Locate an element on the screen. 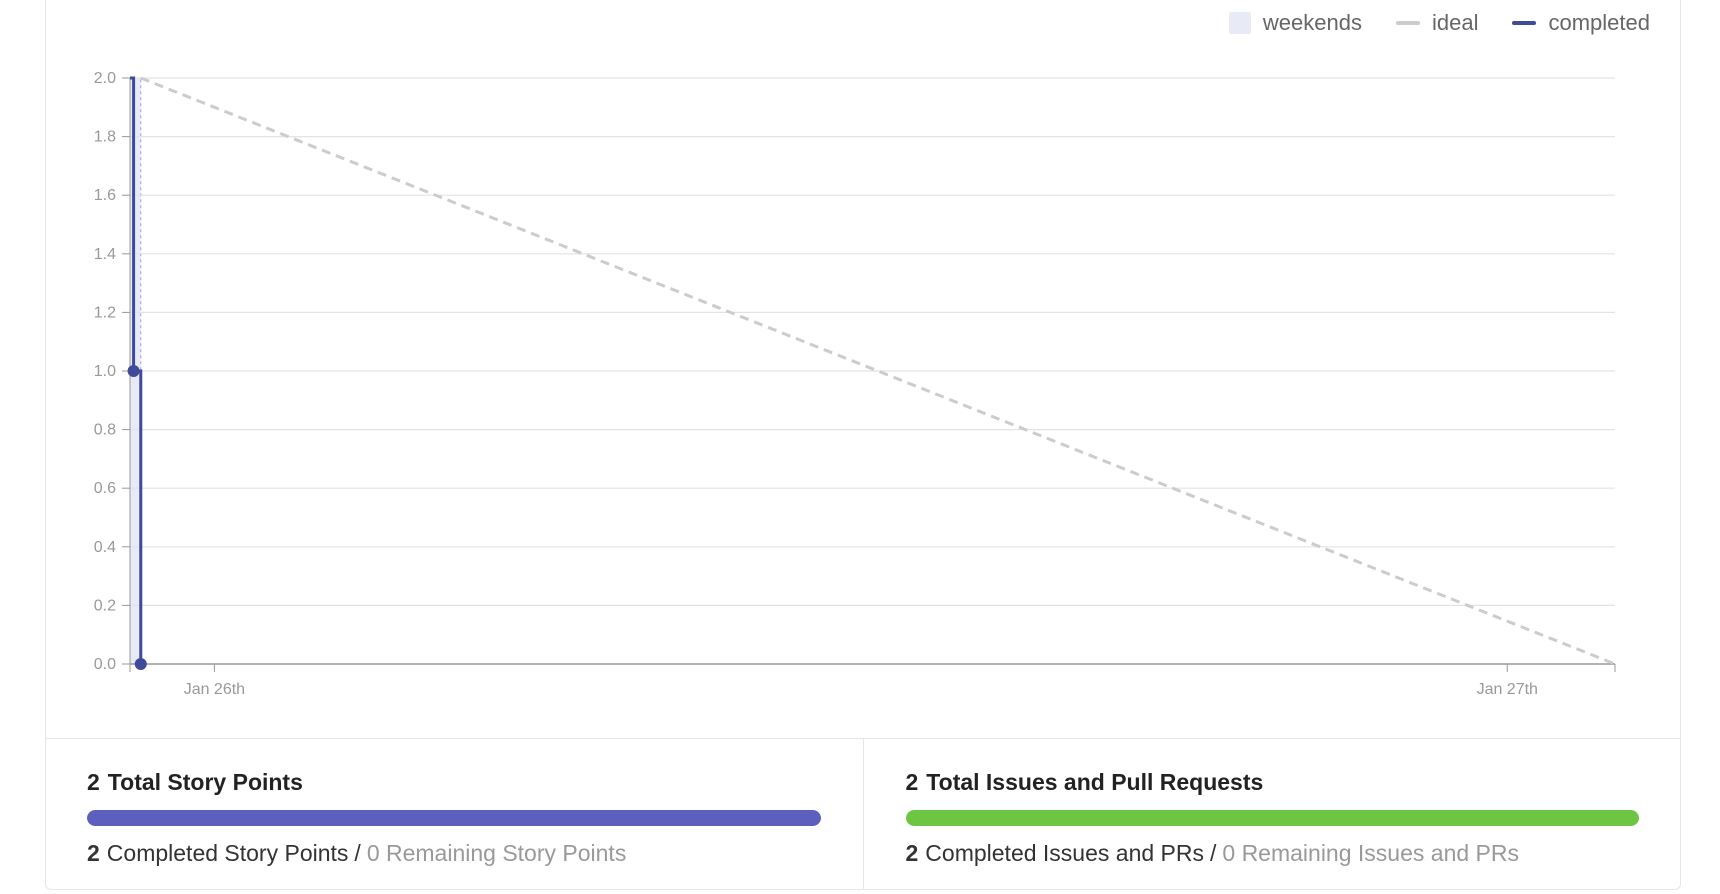  completed-swatch-icon is located at coordinates (1524, 23).